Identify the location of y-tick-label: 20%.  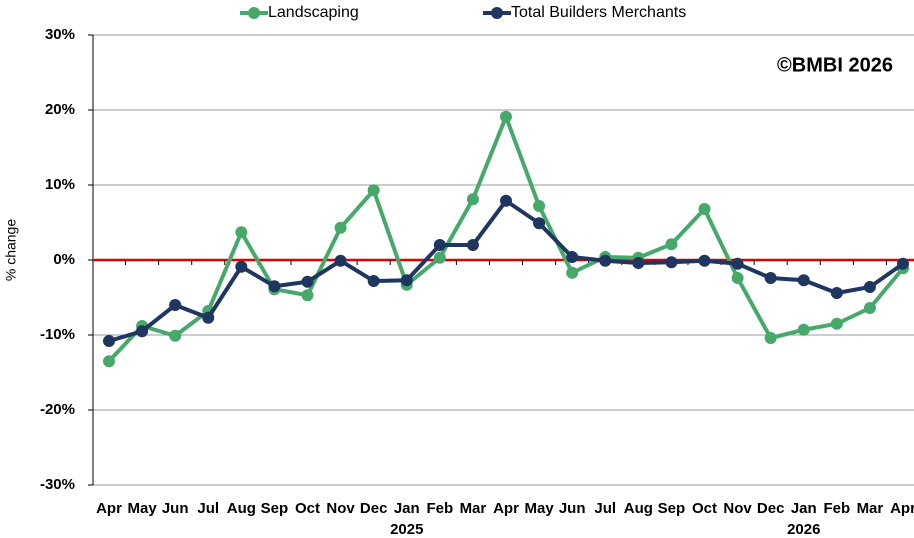
(60, 109).